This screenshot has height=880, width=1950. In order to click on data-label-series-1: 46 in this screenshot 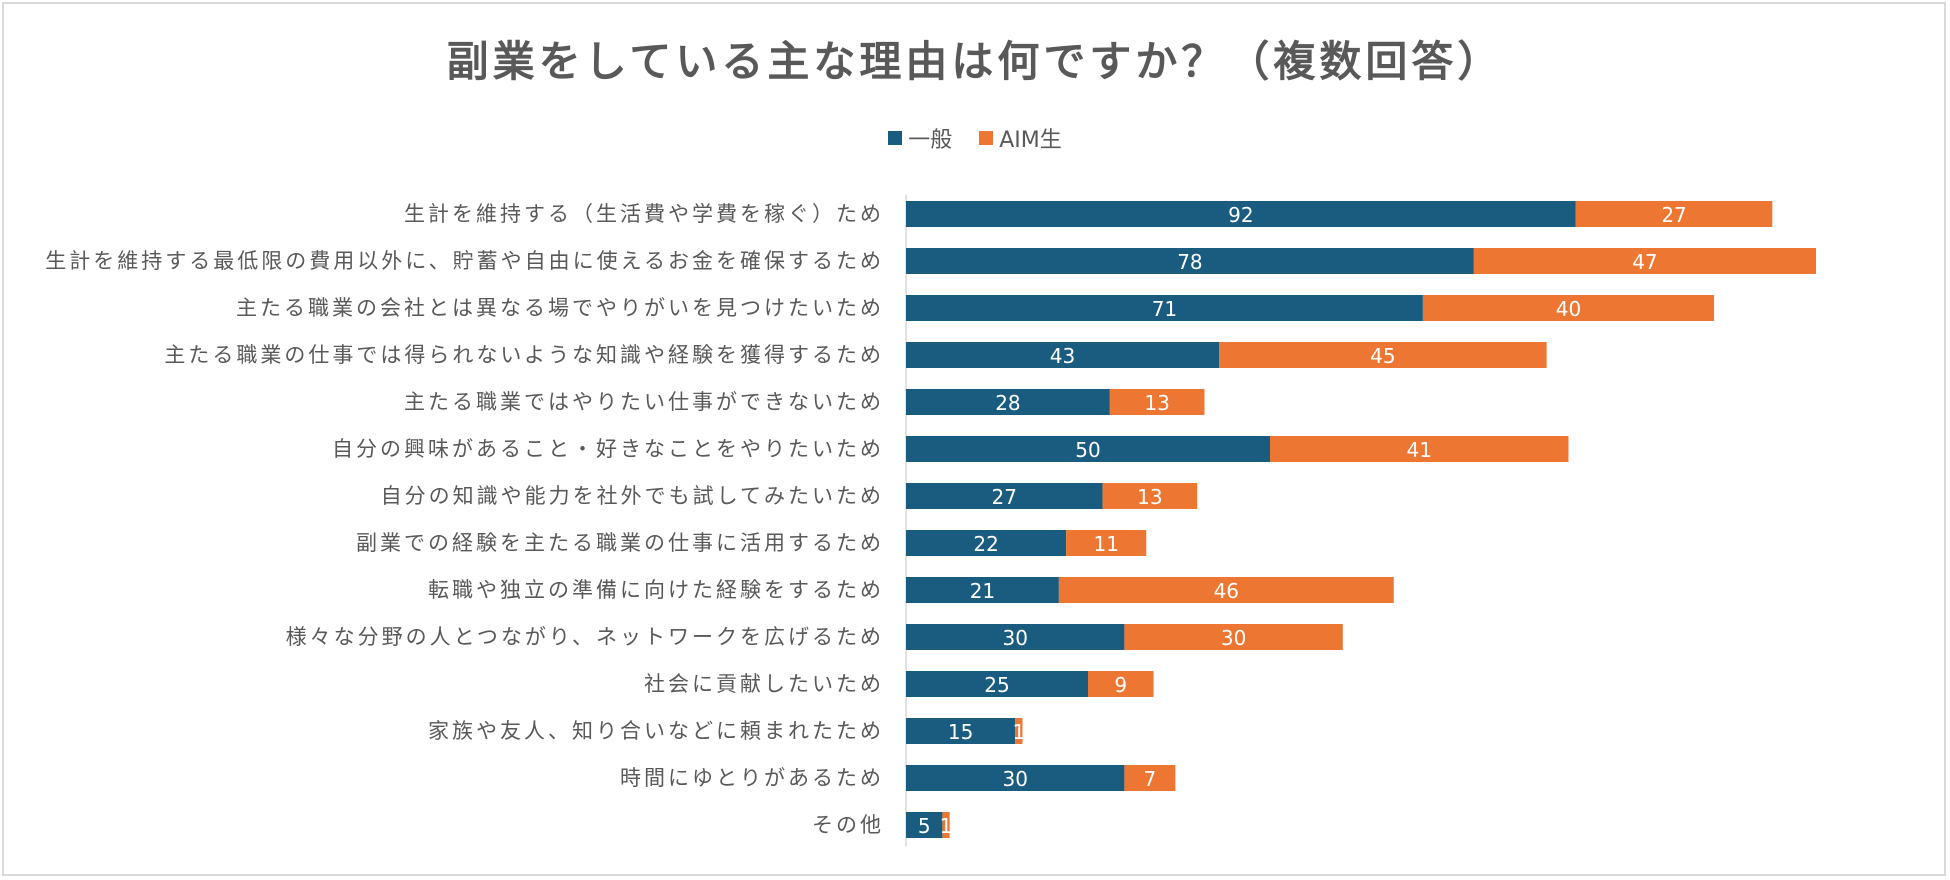, I will do `click(1226, 591)`.